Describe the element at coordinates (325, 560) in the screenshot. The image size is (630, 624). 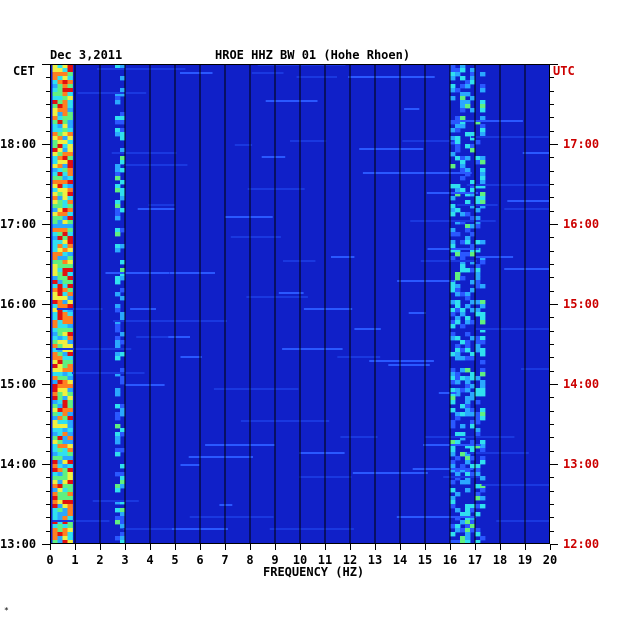
I see `x-tick-label: 11` at that location.